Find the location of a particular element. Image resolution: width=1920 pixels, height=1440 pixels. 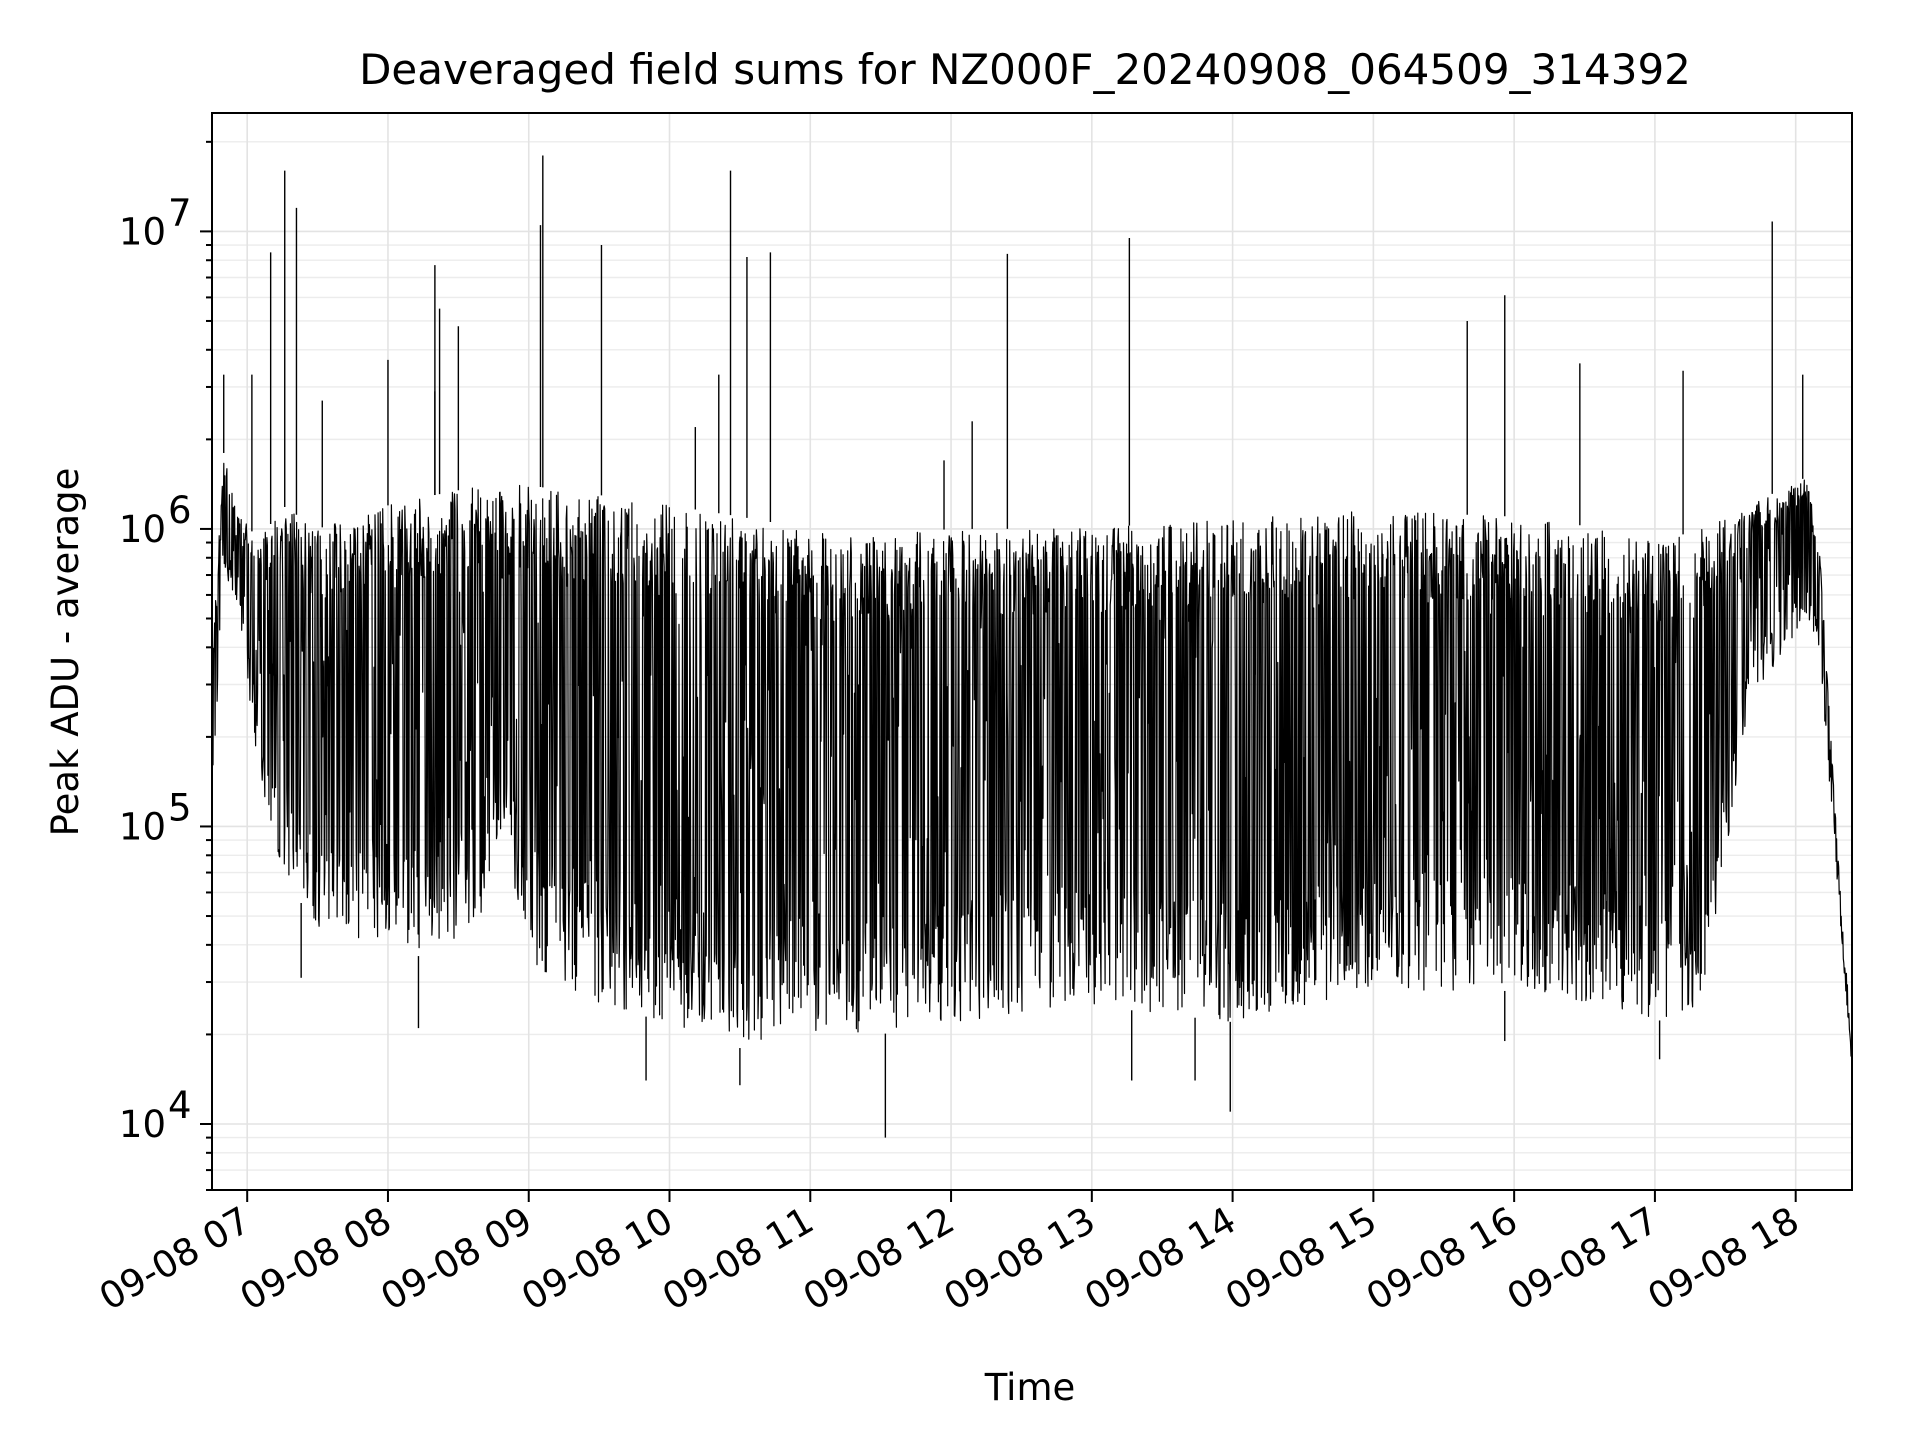

y-tick-exponent: 4 is located at coordinates (180, 1105).